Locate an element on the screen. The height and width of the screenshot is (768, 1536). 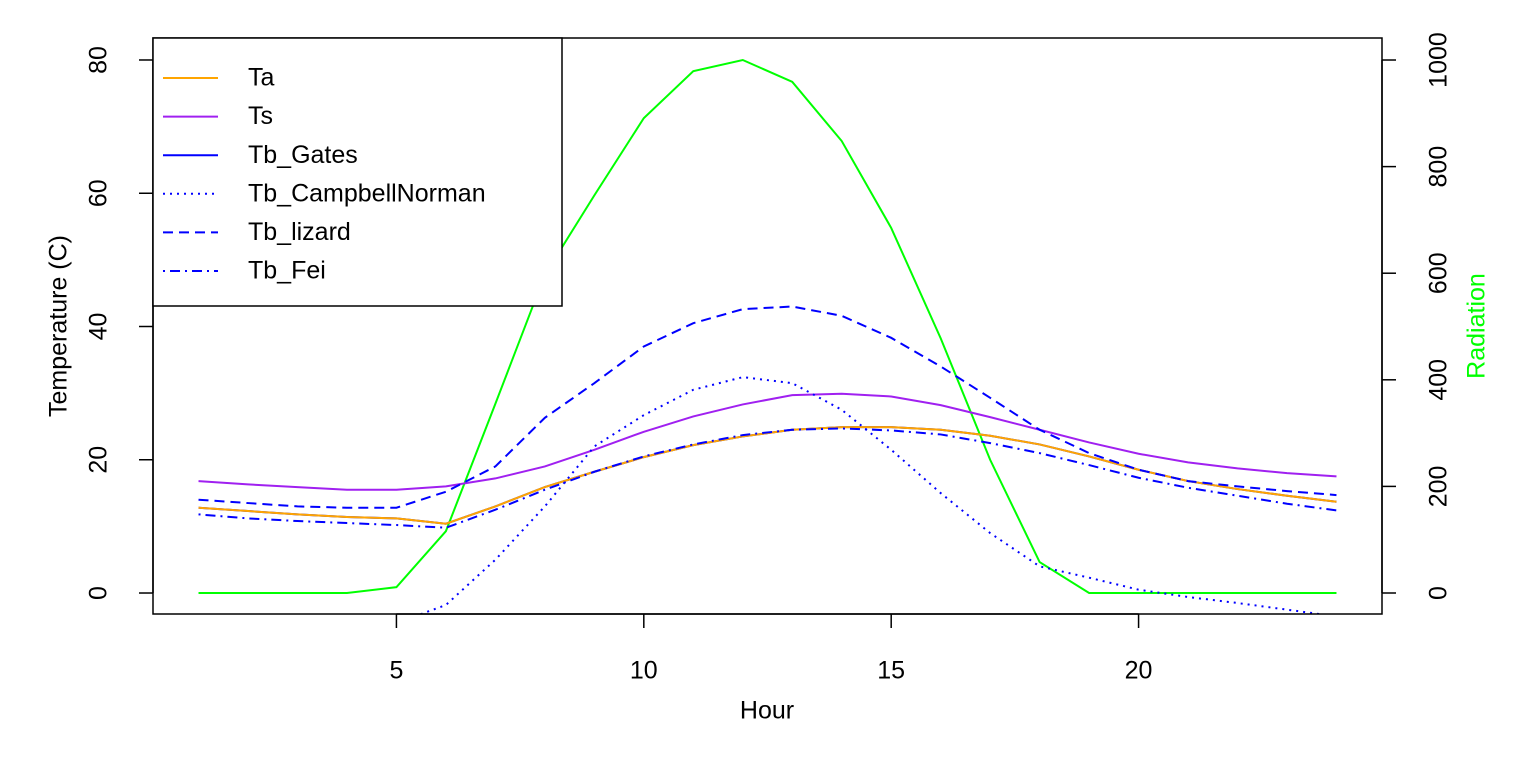
y2-tick-label: 800 is located at coordinates (1439, 167).